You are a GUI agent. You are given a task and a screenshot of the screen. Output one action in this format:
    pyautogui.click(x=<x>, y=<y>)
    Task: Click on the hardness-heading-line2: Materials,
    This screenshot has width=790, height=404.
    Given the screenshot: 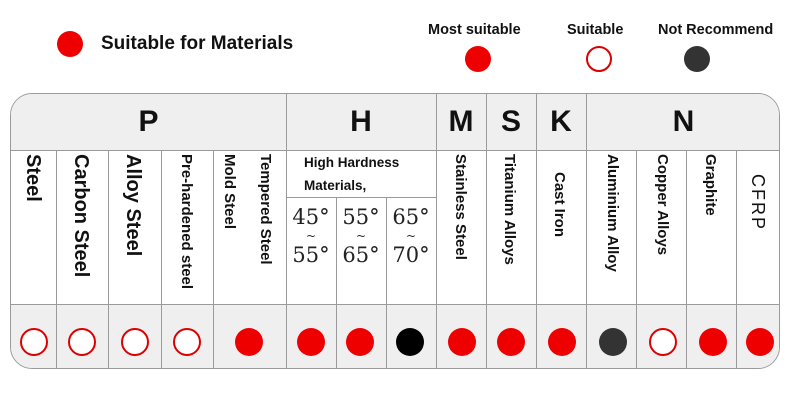 What is the action you would take?
    pyautogui.click(x=335, y=185)
    